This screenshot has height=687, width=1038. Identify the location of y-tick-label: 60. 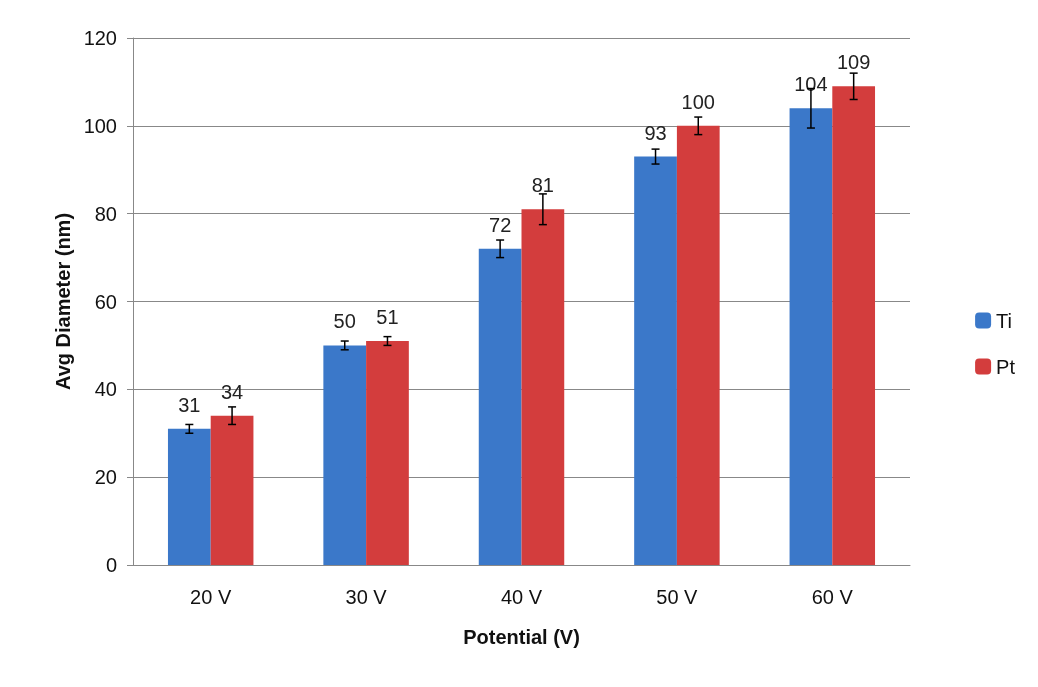
(105, 301).